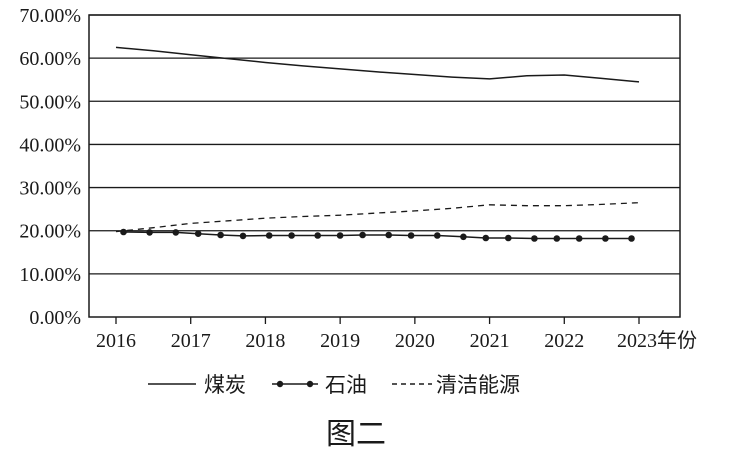 This screenshot has width=734, height=454. I want to click on x-tick-label: 2020, so click(415, 341).